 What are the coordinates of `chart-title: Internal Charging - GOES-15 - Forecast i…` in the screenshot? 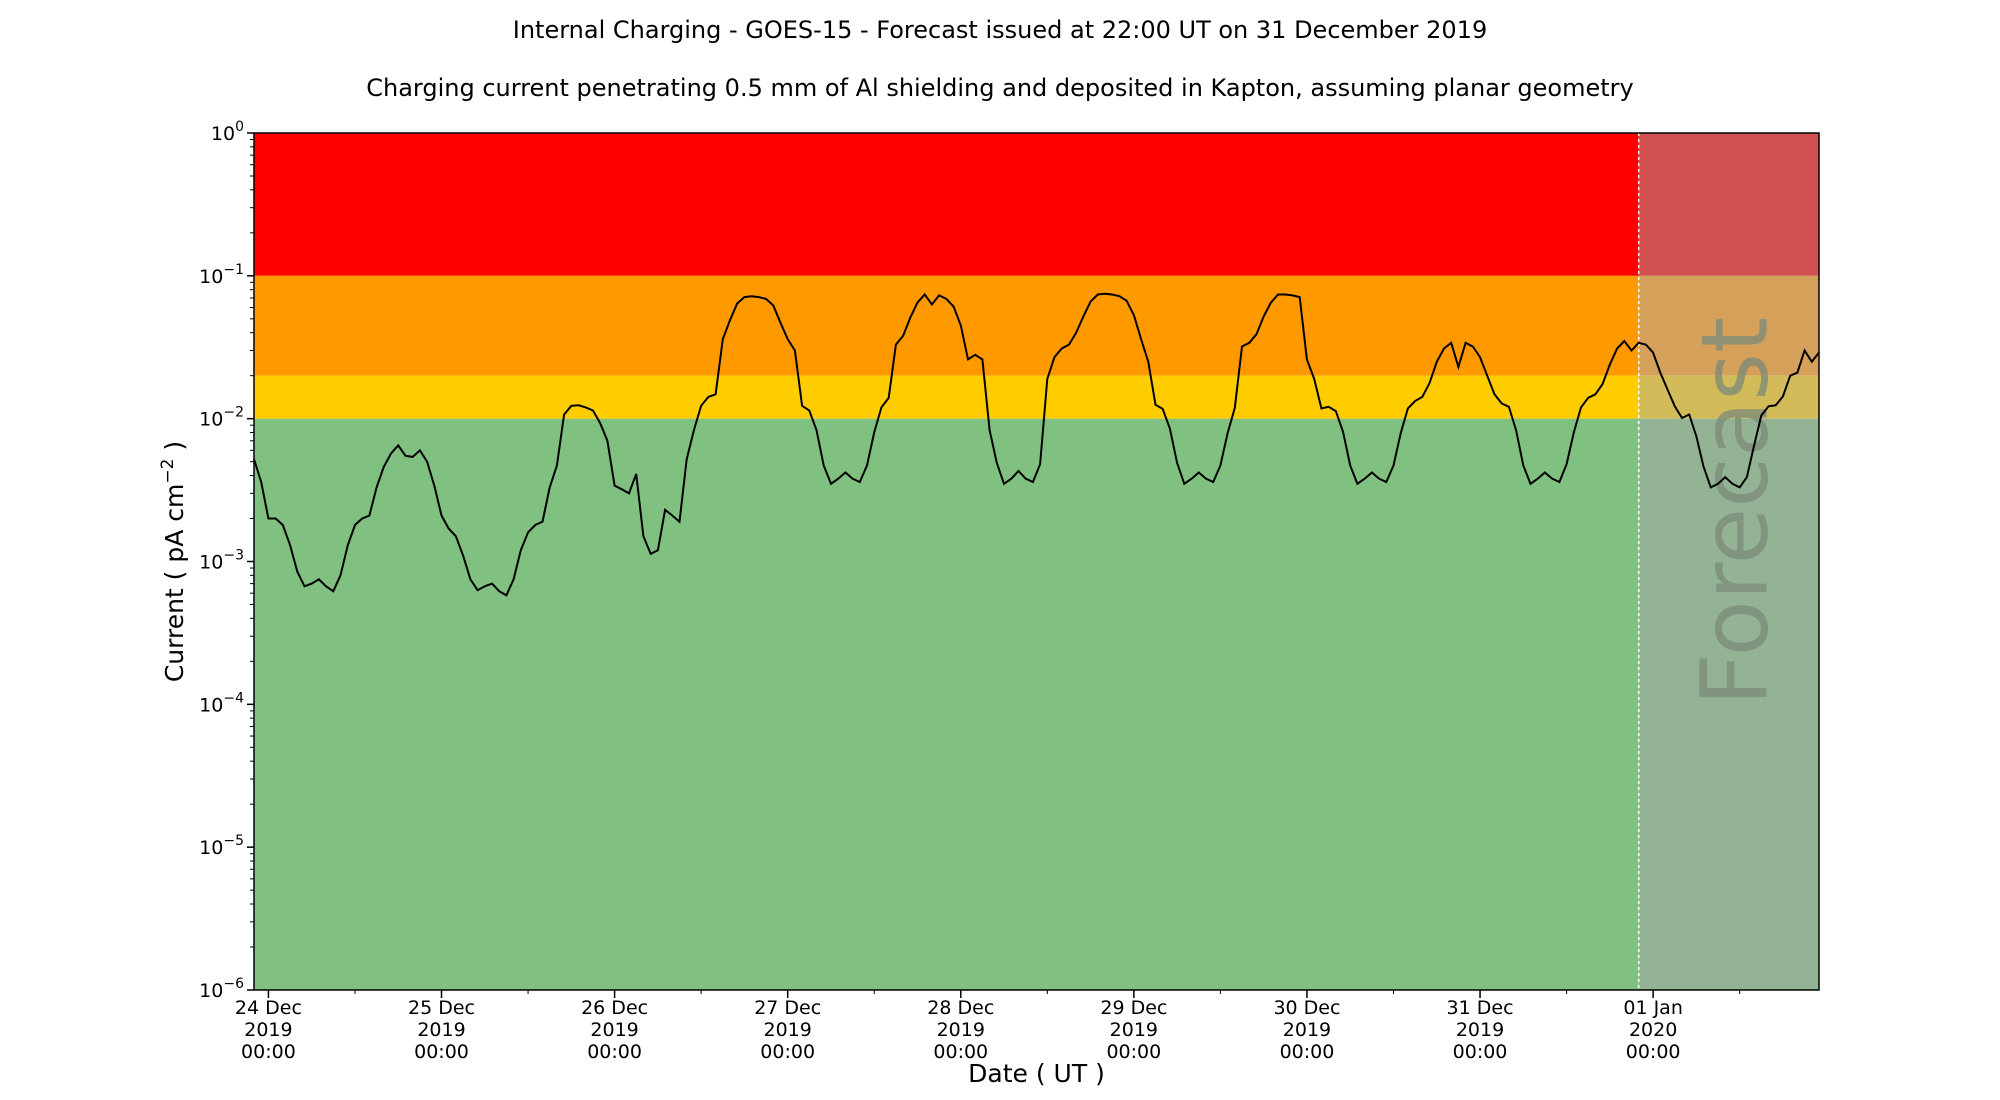 It's located at (1000, 30).